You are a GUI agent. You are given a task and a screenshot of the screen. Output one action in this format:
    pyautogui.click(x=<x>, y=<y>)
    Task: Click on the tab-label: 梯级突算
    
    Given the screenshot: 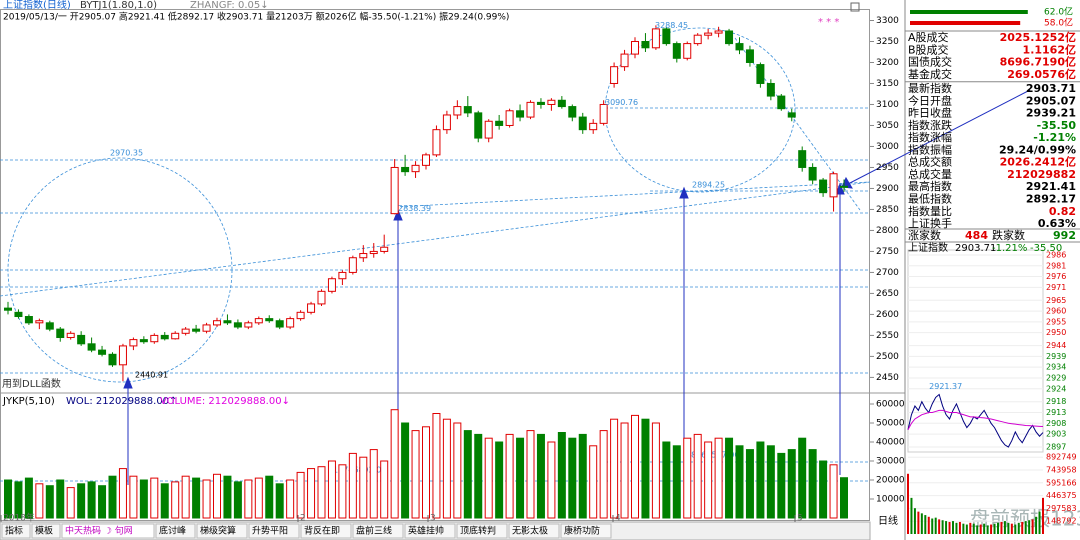 What is the action you would take?
    pyautogui.click(x=218, y=531)
    